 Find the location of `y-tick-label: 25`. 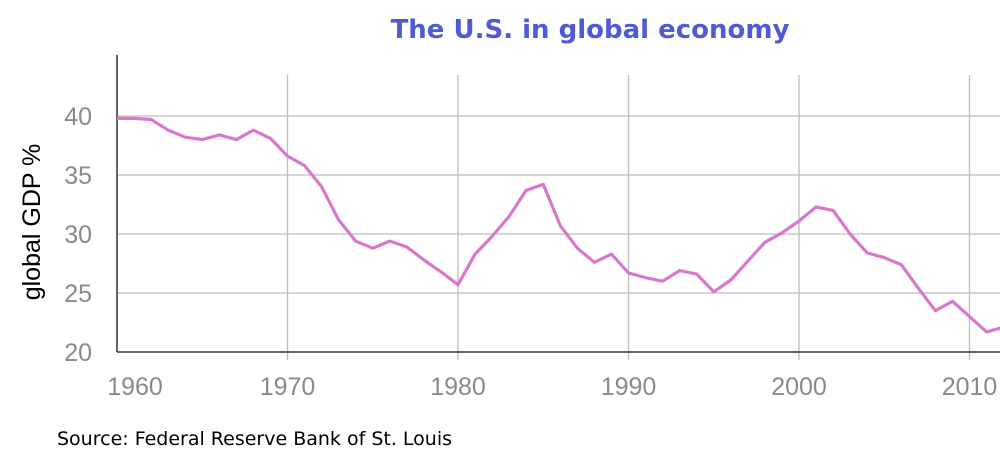

y-tick-label: 25 is located at coordinates (78, 294).